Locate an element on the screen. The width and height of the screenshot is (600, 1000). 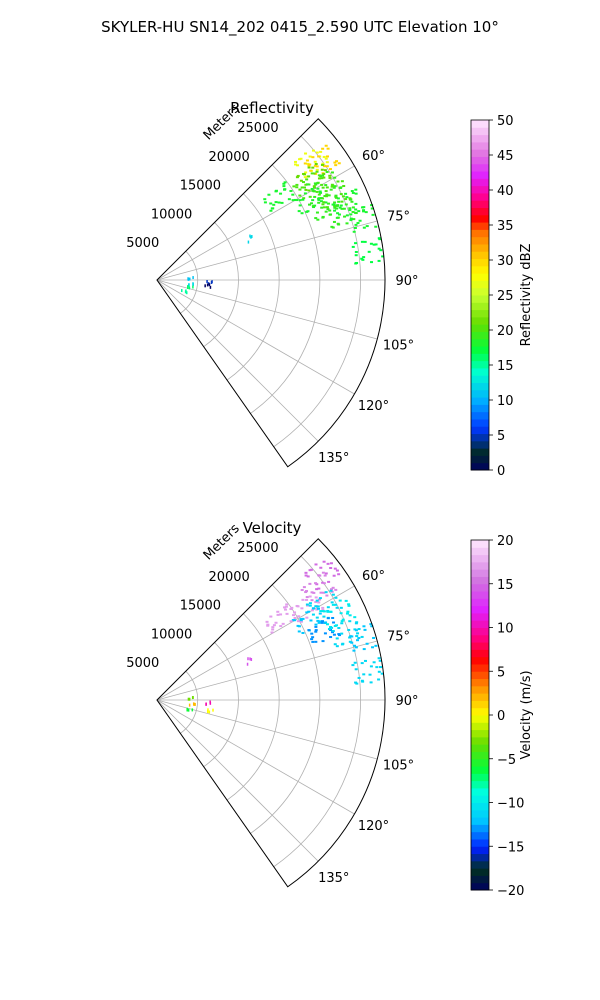
colorbar-tick-label: 15 is located at coordinates (505, 585).